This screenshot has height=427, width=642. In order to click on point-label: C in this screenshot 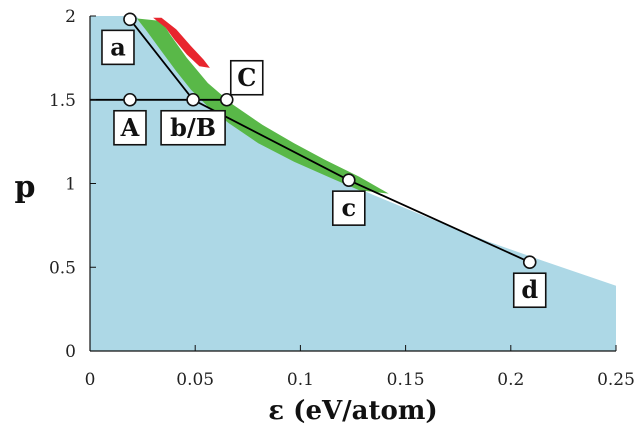, I will do `click(246, 77)`.